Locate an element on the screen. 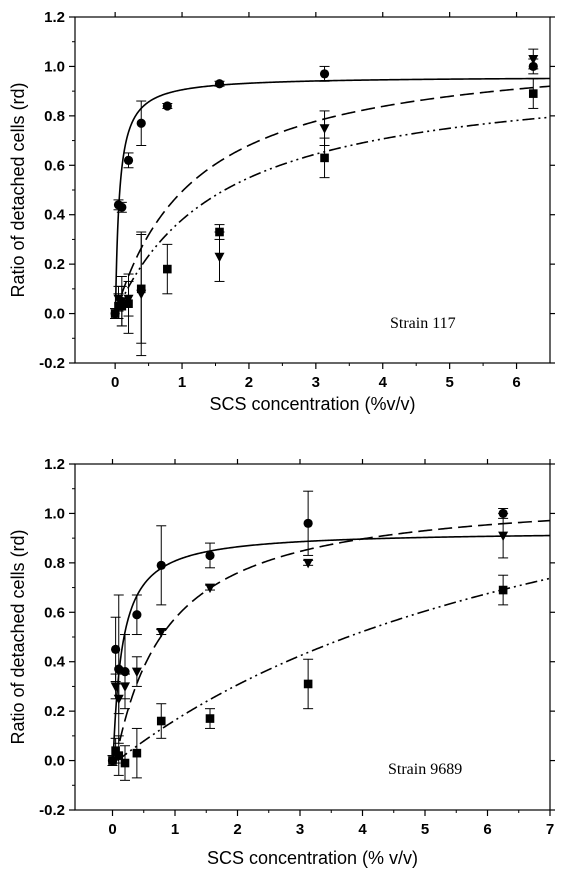 The width and height of the screenshot is (565, 875). strain-annotation: Strain 9689 is located at coordinates (425, 769).